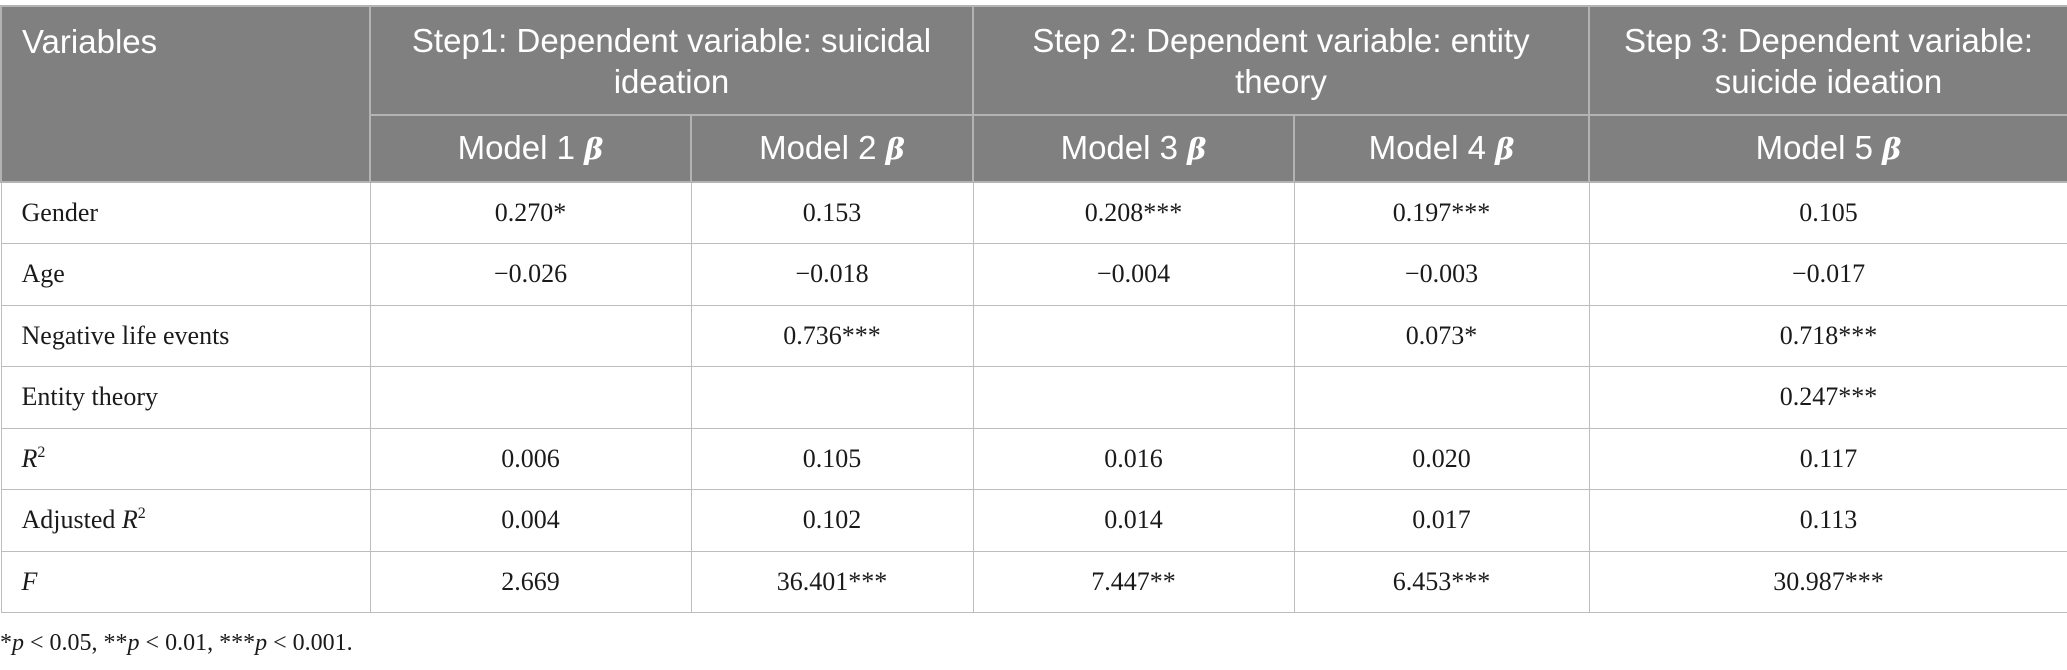  Describe the element at coordinates (1133, 520) in the screenshot. I see `table-cell: 0.014` at that location.